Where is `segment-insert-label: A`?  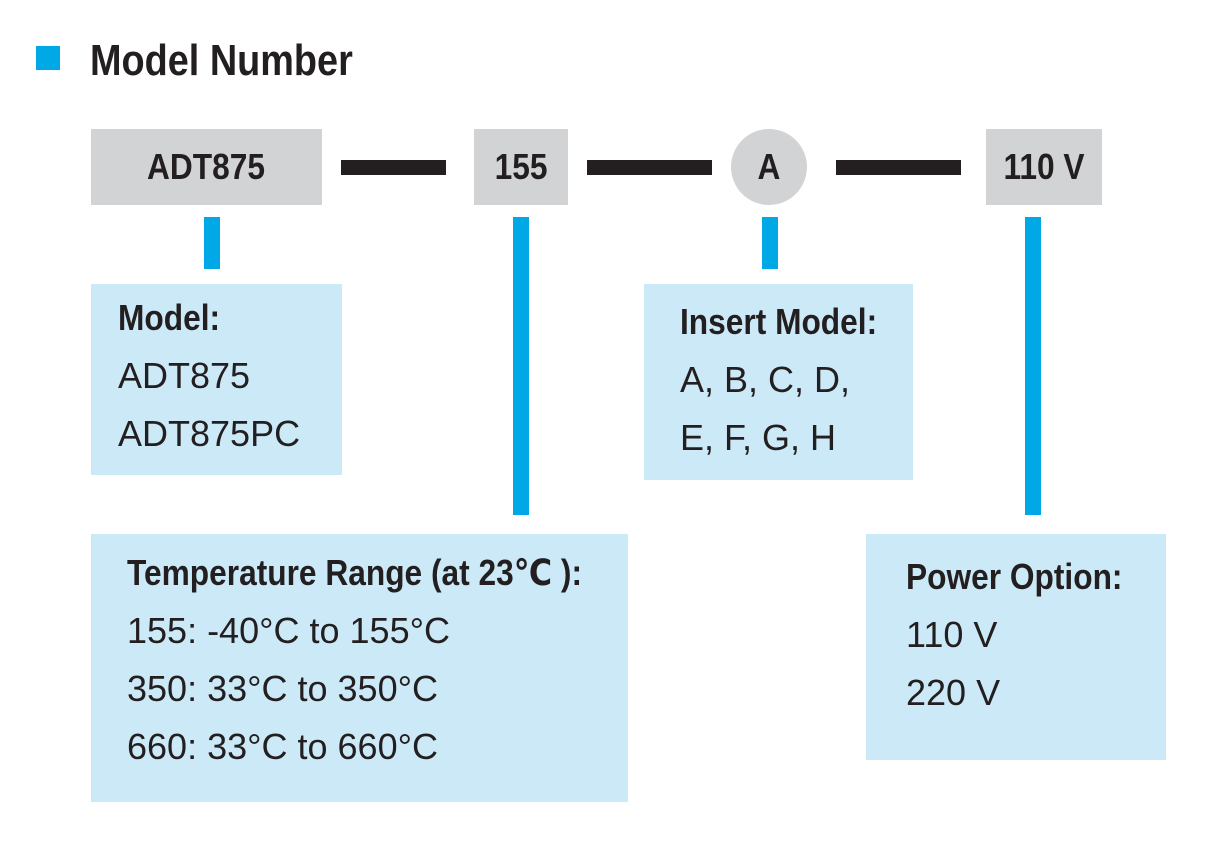
segment-insert-label: A is located at coordinates (769, 166).